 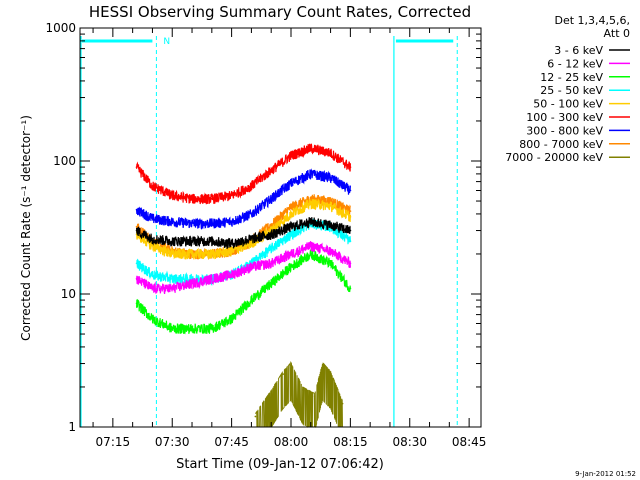 What do you see at coordinates (564, 130) in the screenshot?
I see `legend-label: 300 - 800 keV` at bounding box center [564, 130].